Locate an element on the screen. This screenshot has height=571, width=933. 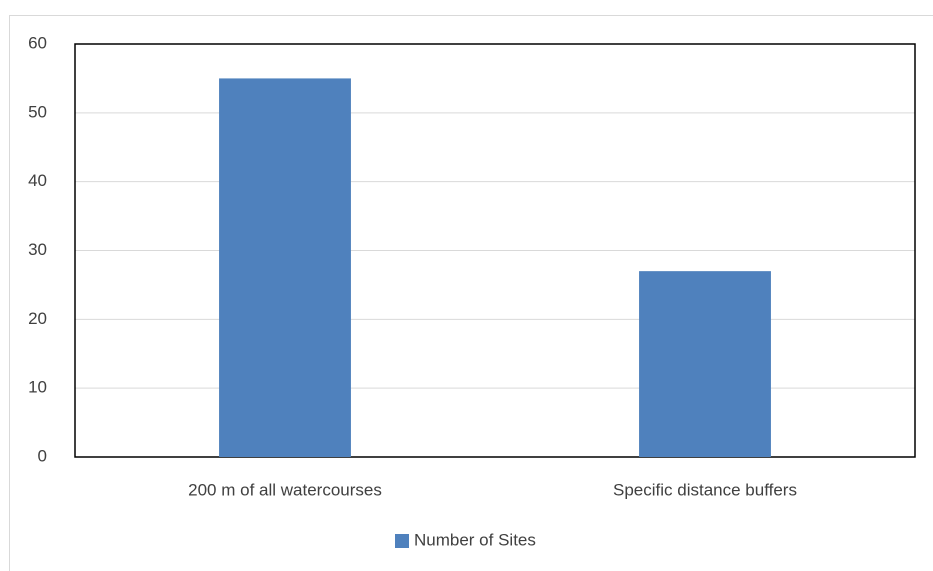
y-tick-label: 50 is located at coordinates (37, 111).